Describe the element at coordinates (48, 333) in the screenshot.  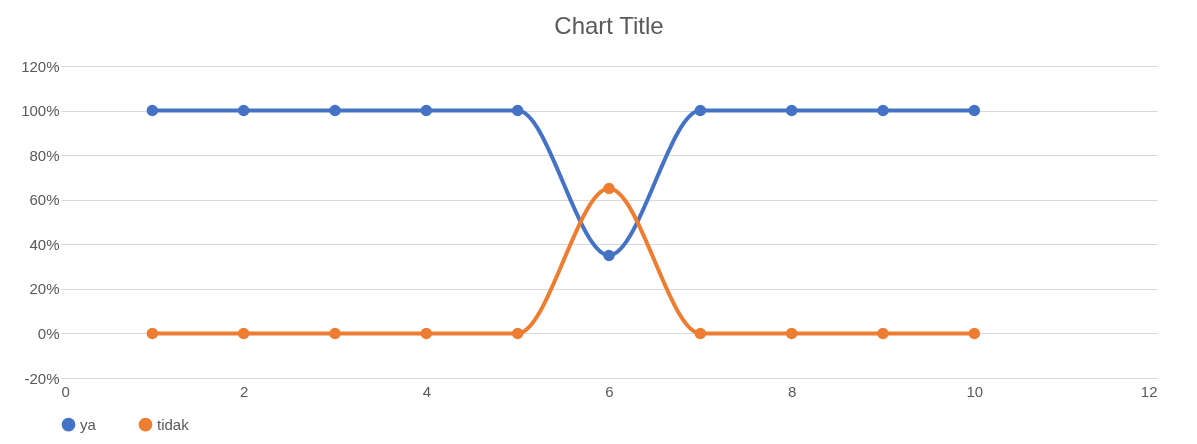
I see `y-tick-label: 0%` at that location.